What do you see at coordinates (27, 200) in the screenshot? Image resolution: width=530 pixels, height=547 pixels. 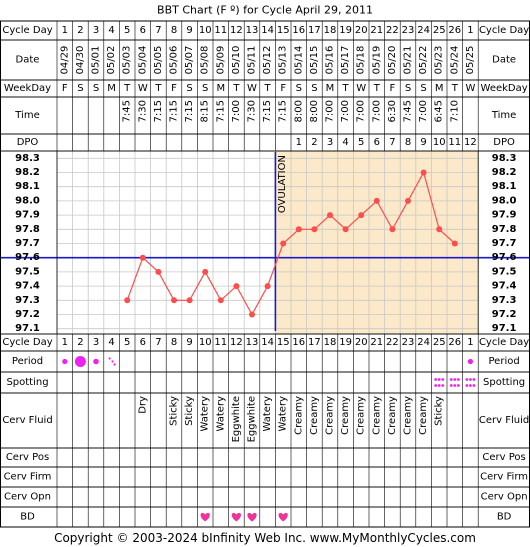 I see `y-tick-label-left: 98.0` at bounding box center [27, 200].